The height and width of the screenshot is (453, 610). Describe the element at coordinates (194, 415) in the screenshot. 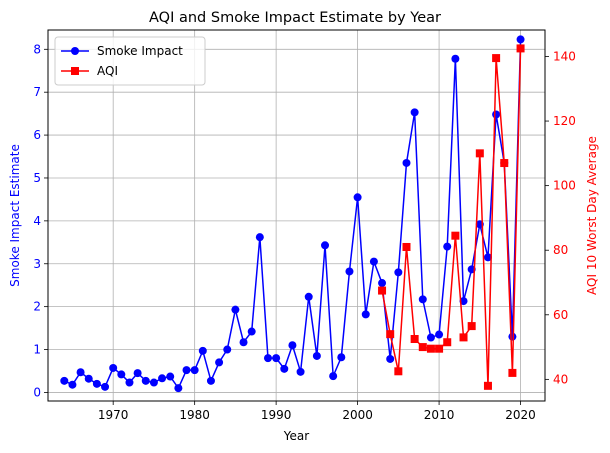

I see `x-tick-label: 1980` at that location.